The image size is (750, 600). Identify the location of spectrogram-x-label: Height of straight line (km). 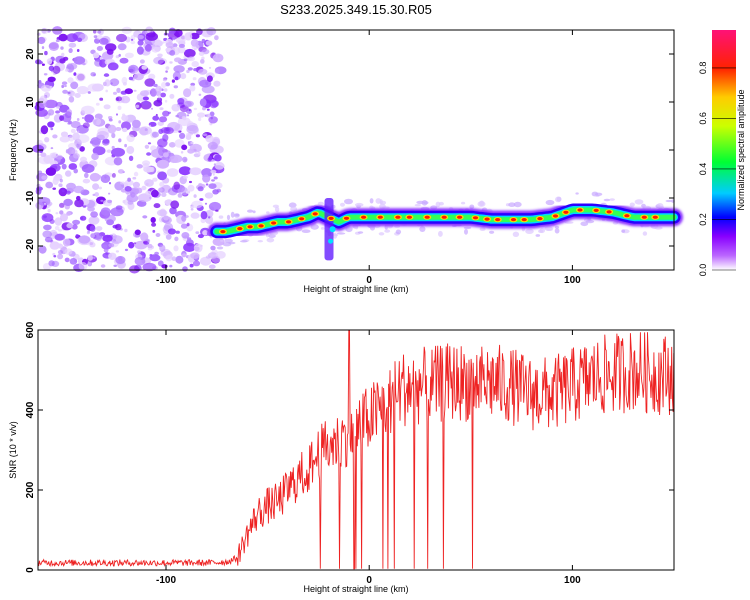
(355, 289).